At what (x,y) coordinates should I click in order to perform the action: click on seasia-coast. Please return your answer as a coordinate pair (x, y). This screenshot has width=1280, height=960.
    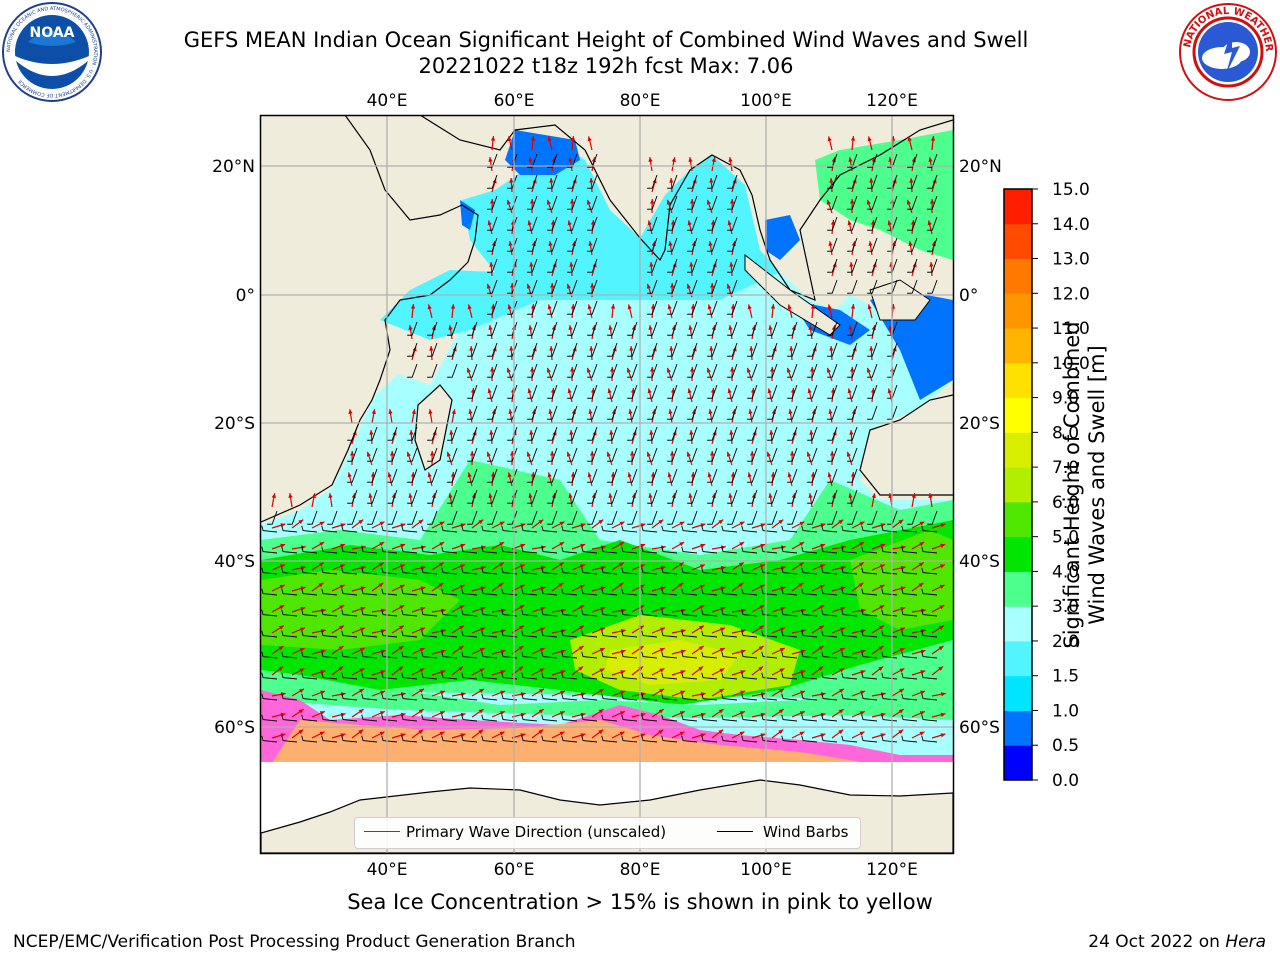
    Looking at the image, I should click on (852, 210).